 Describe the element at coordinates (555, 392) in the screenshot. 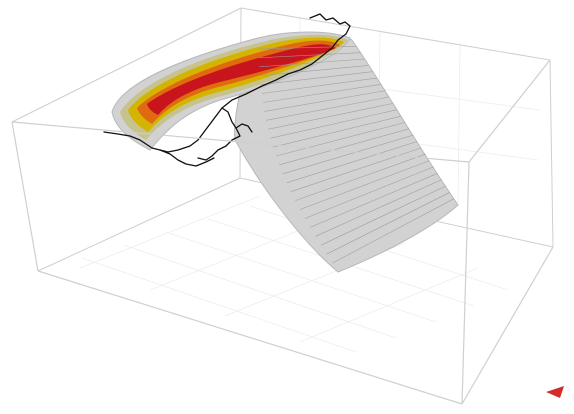

I see `axes-orientation-icon` at that location.